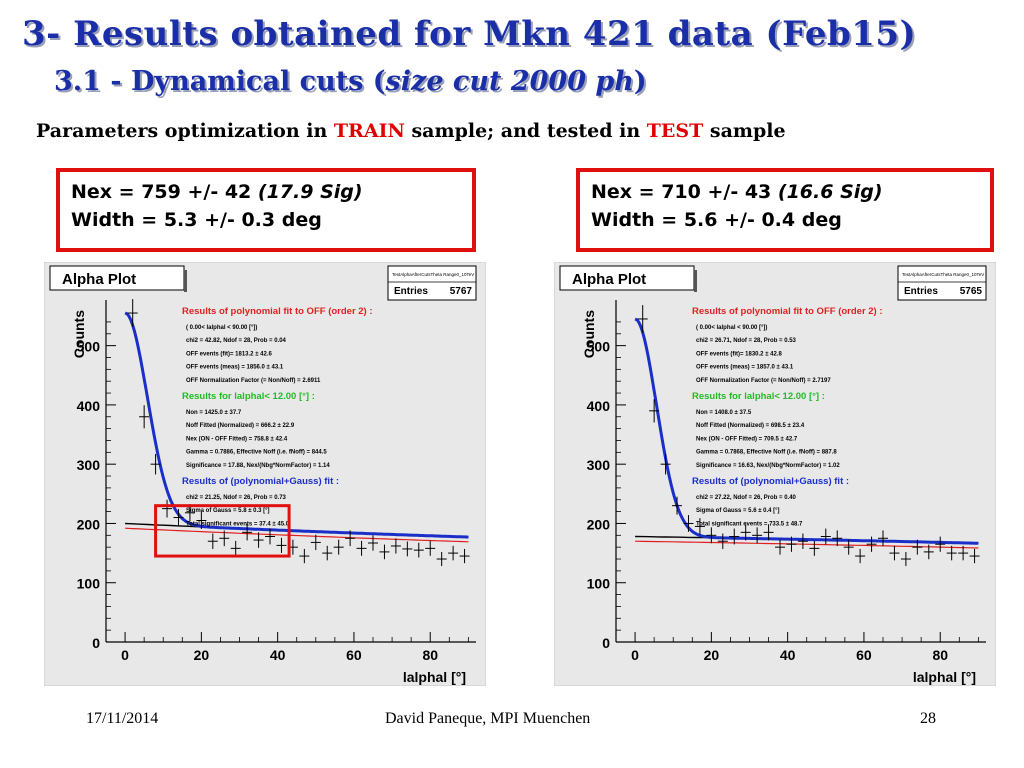 The image size is (1024, 768). What do you see at coordinates (236, 341) in the screenshot?
I see `fit-annotation-line: chi2 = 42.82, Ndof = 28, Prob = 0.04` at bounding box center [236, 341].